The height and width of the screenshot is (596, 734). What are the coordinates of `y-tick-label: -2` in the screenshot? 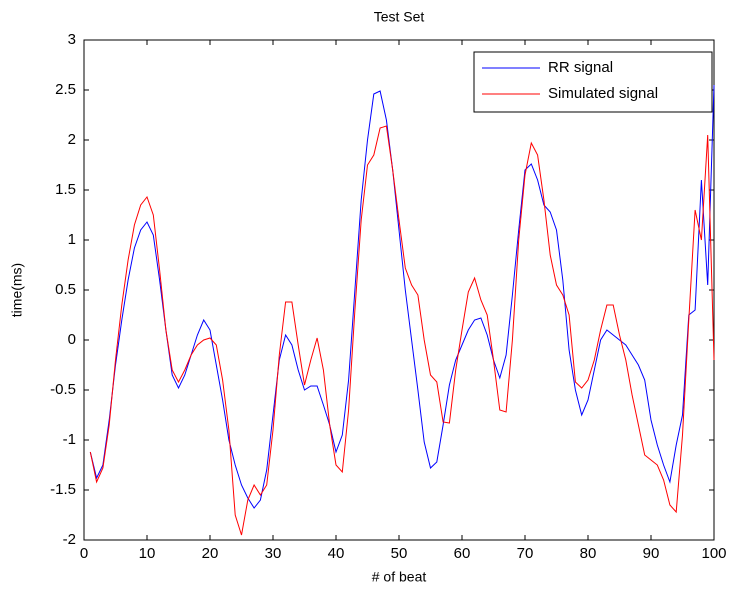 It's located at (69, 539).